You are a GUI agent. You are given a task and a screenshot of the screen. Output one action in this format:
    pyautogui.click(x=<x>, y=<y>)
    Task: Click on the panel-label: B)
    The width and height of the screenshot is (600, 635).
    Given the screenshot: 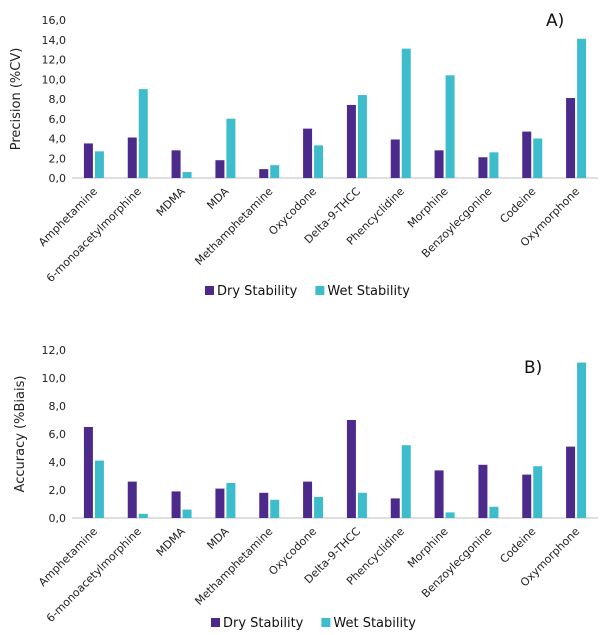 What is the action you would take?
    pyautogui.click(x=533, y=368)
    